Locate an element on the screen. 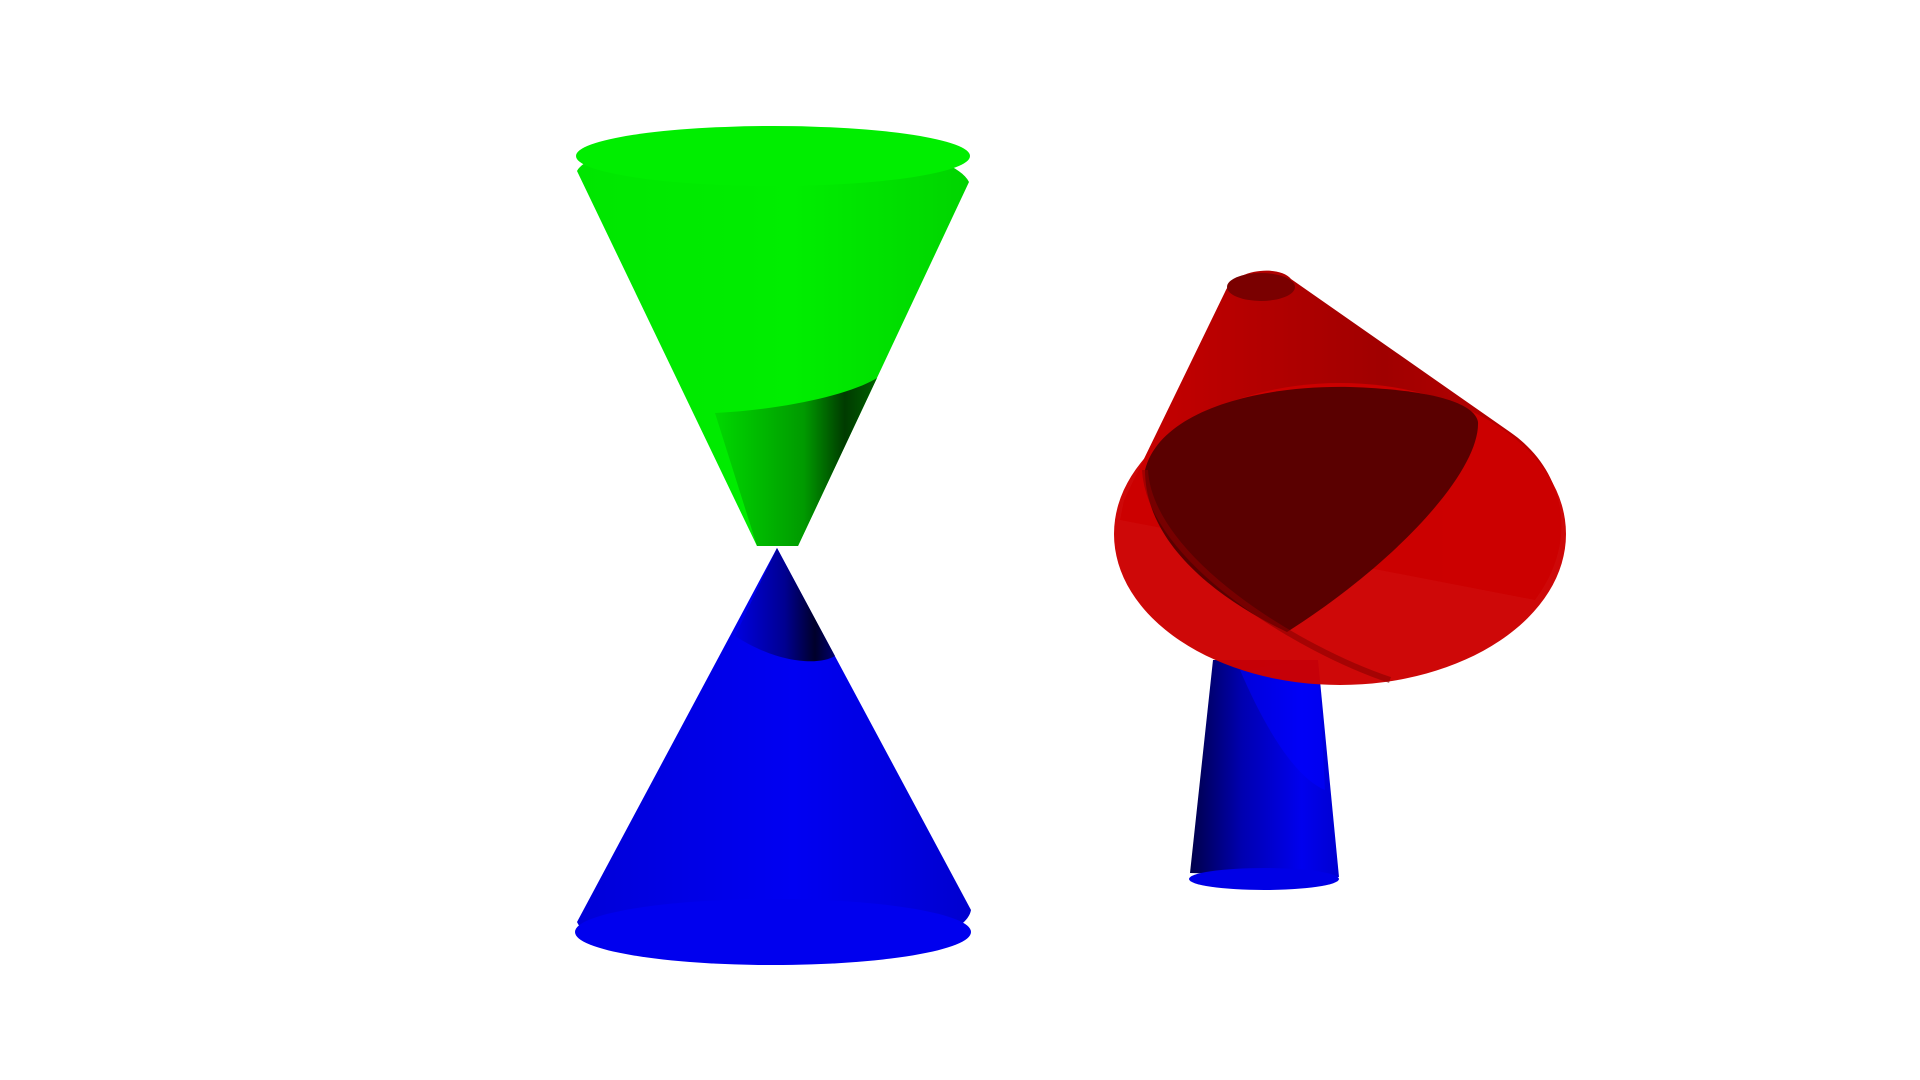 The height and width of the screenshot is (1080, 1920). blue-cone-base is located at coordinates (773, 932).